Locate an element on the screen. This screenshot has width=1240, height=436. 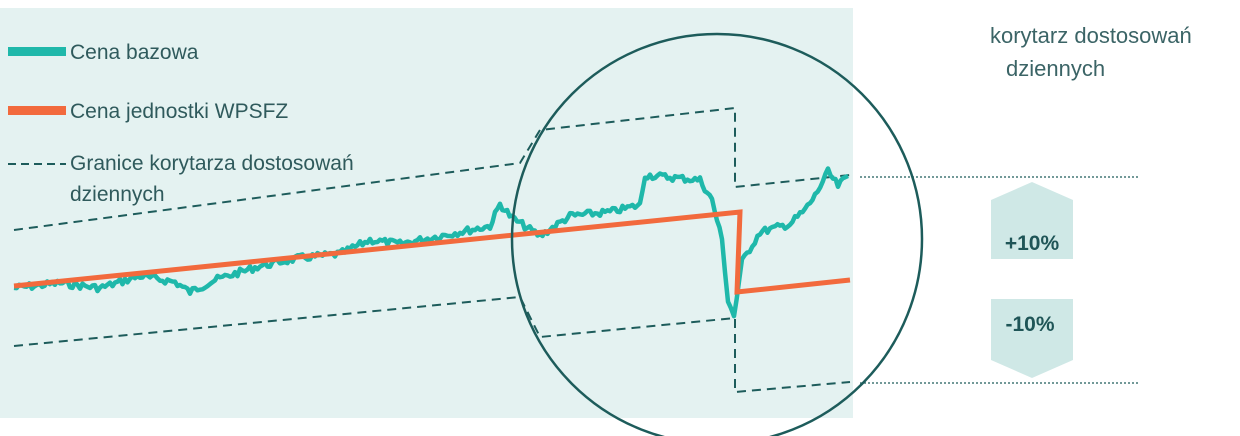
legend-label-bounds-line2: dziennych is located at coordinates (117, 194).